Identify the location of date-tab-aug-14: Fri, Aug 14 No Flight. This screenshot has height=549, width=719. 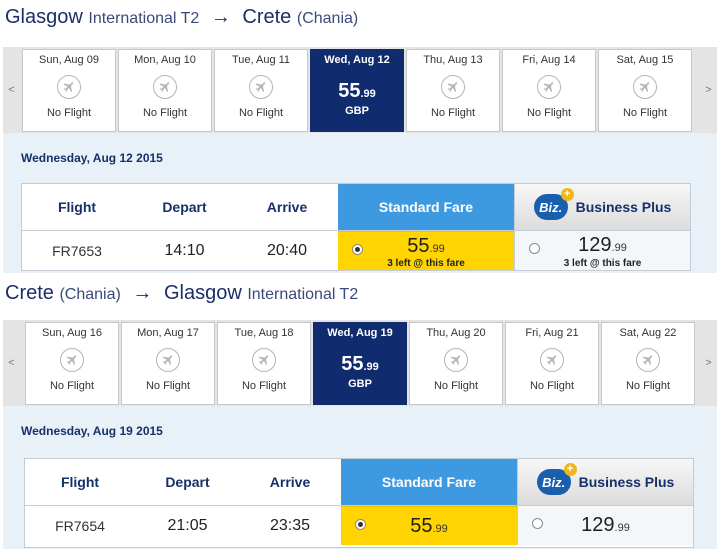
(549, 90).